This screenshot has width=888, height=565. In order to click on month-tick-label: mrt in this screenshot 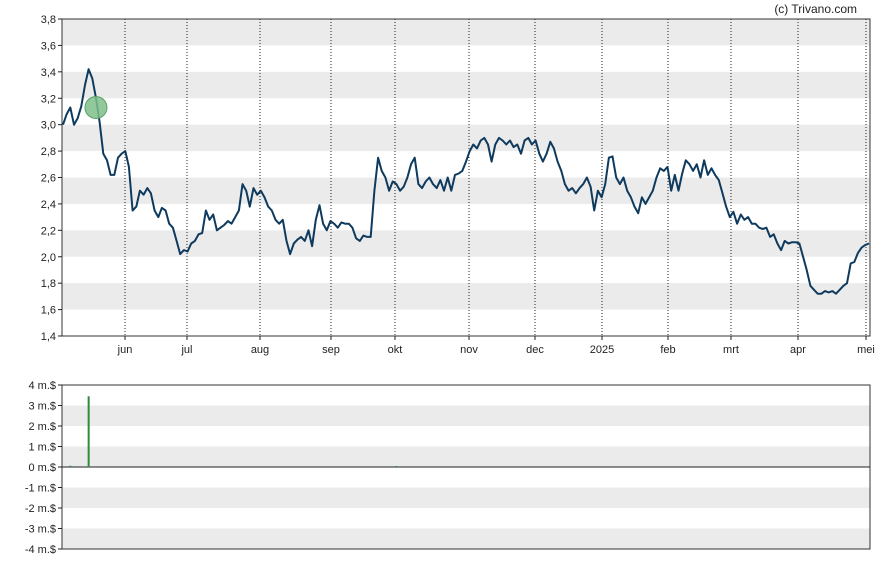, I will do `click(731, 350)`.